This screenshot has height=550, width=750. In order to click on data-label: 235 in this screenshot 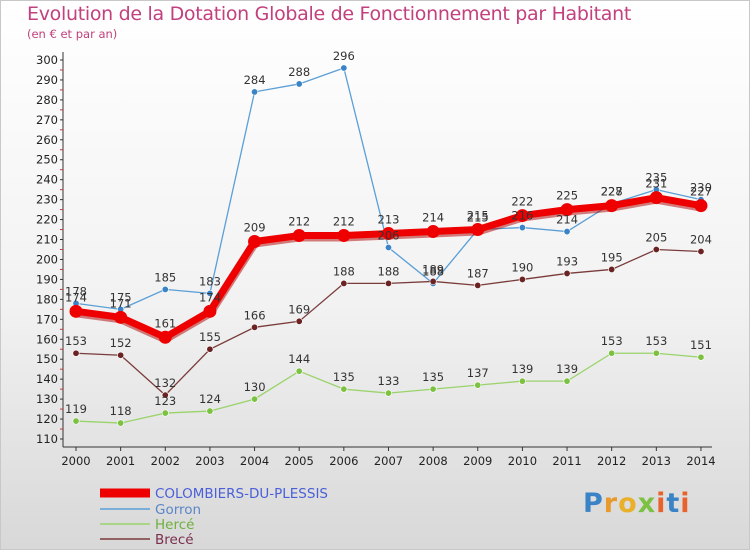, I will do `click(656, 178)`.